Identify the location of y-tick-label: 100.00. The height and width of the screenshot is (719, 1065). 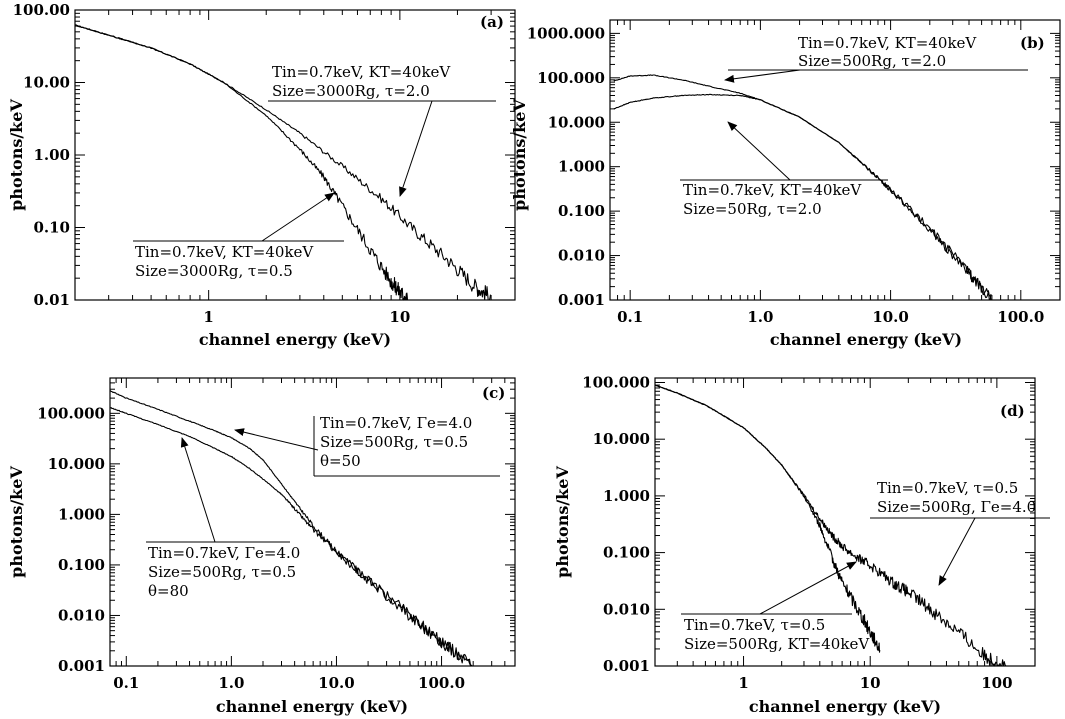
(41, 10).